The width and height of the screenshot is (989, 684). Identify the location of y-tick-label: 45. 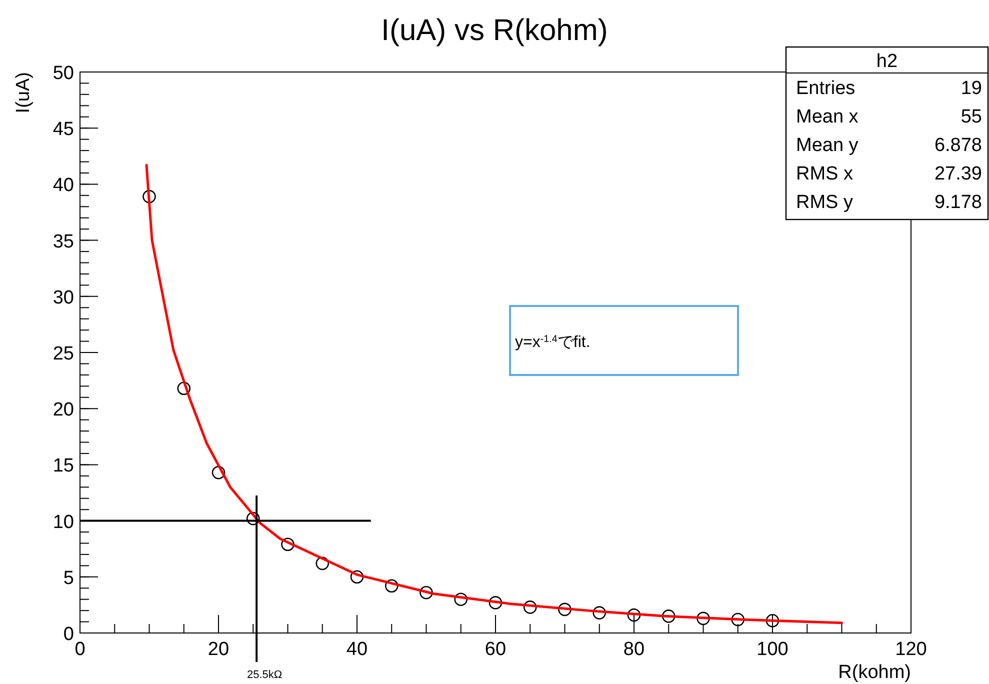
(63, 129).